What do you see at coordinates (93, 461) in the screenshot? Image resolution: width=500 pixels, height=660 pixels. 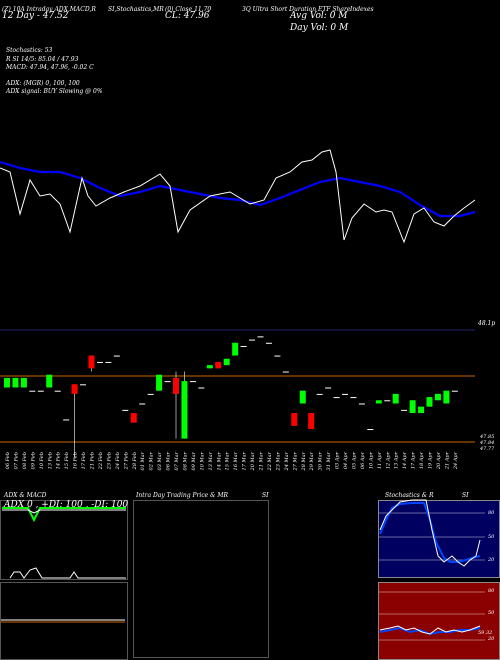 I see `x-tick-label: 21 Feb` at bounding box center [93, 461].